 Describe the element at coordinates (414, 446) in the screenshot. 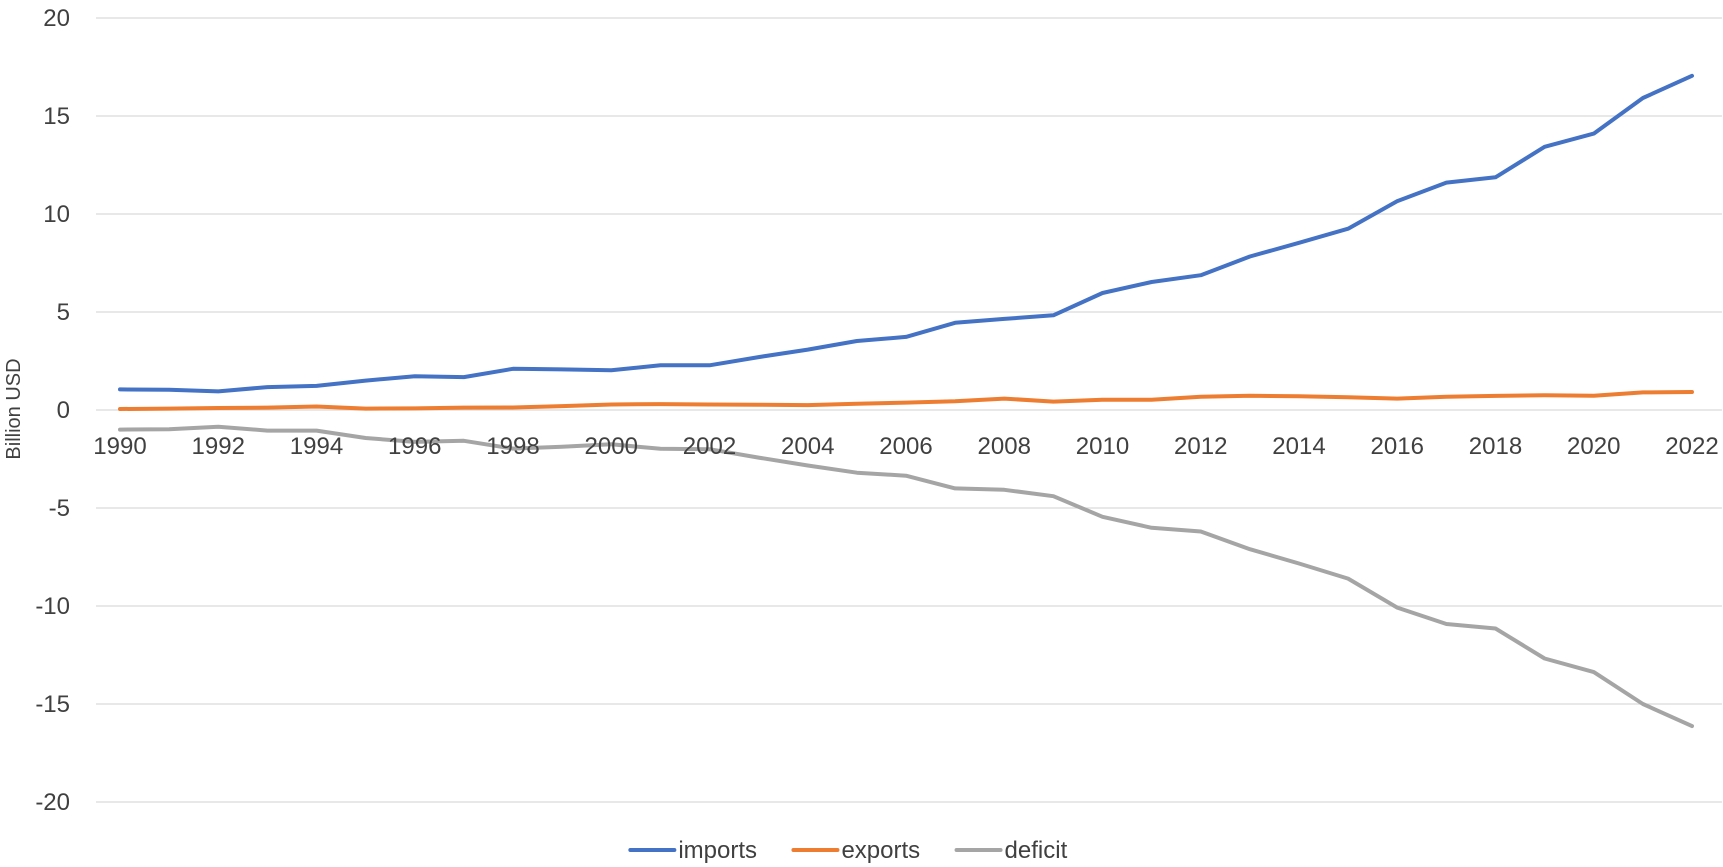

I see `x-tick-label: 1996` at that location.